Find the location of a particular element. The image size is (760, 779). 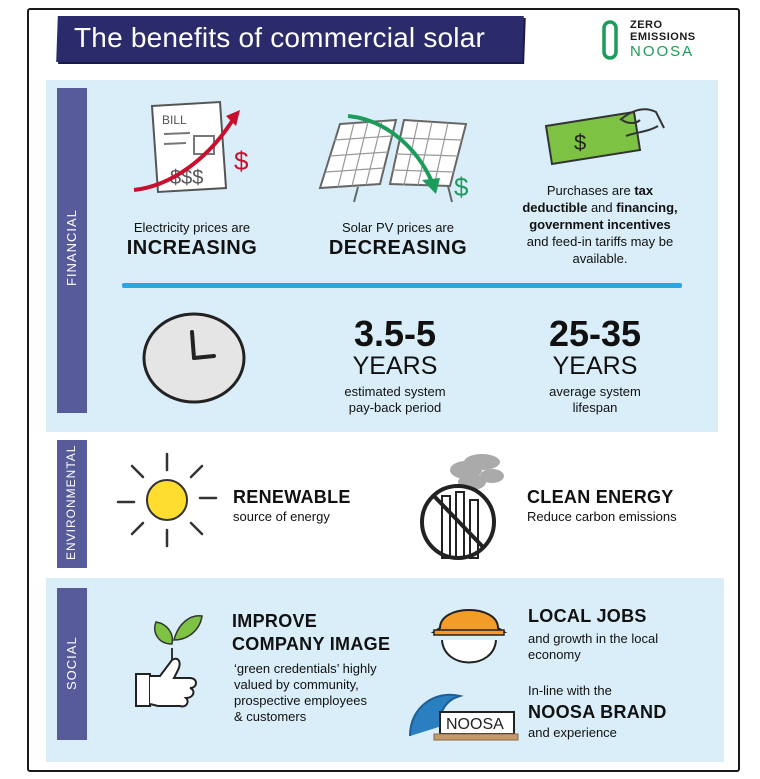

payback-unit: YEARS is located at coordinates (395, 366).